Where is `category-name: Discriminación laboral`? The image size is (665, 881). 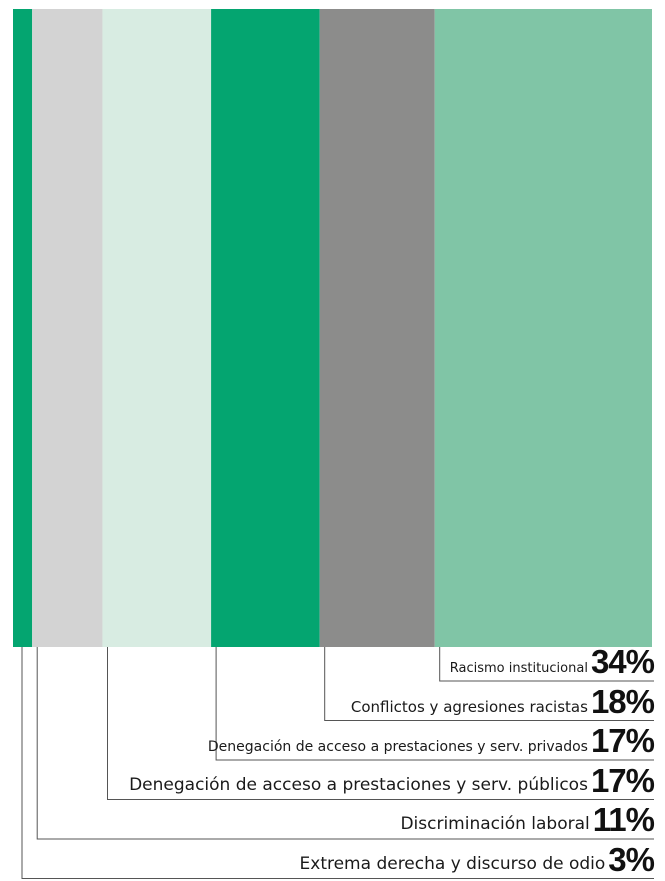
category-name: Discriminación laboral is located at coordinates (495, 824).